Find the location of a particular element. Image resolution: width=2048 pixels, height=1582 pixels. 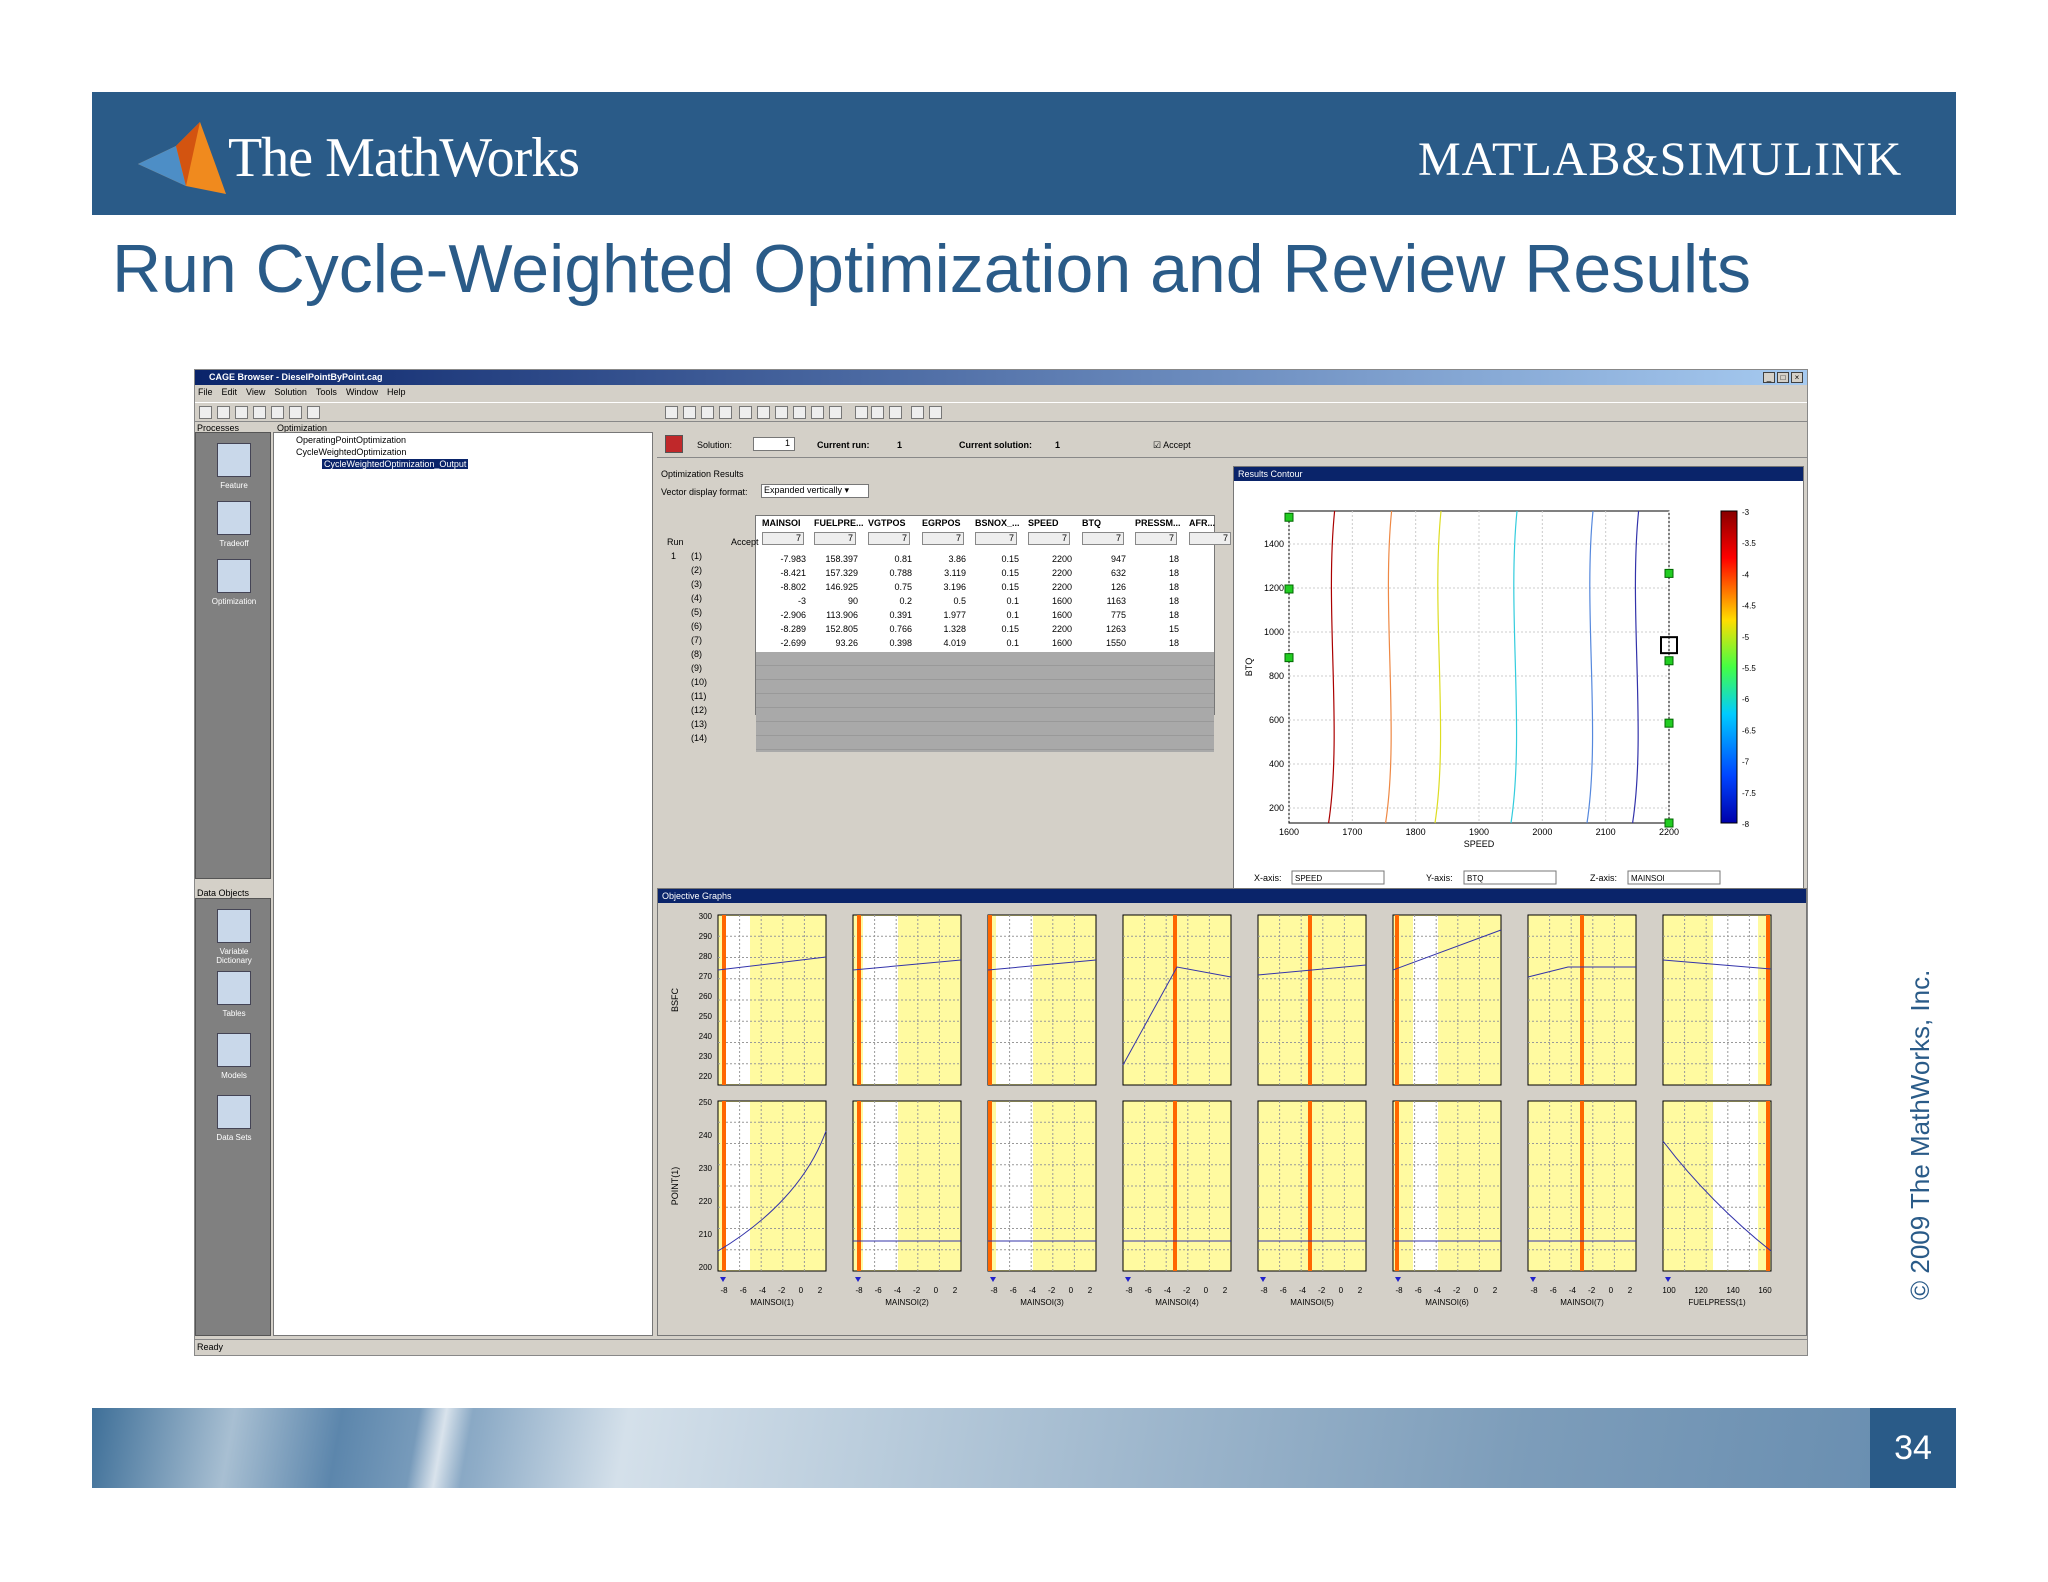

table-cell: 0.2 is located at coordinates (905, 601).